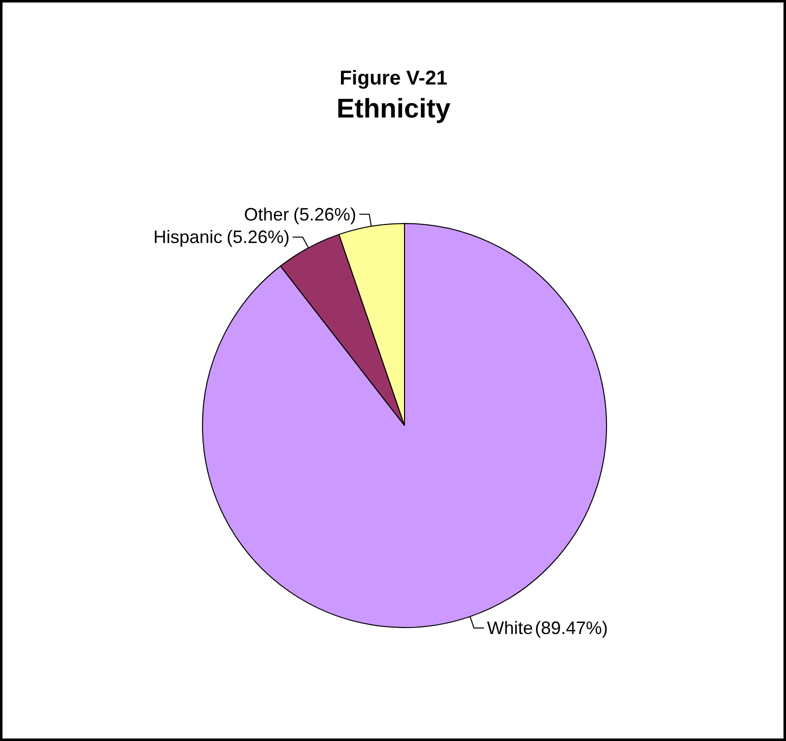 The width and height of the screenshot is (786, 741). I want to click on slice-label: Other, so click(267, 214).